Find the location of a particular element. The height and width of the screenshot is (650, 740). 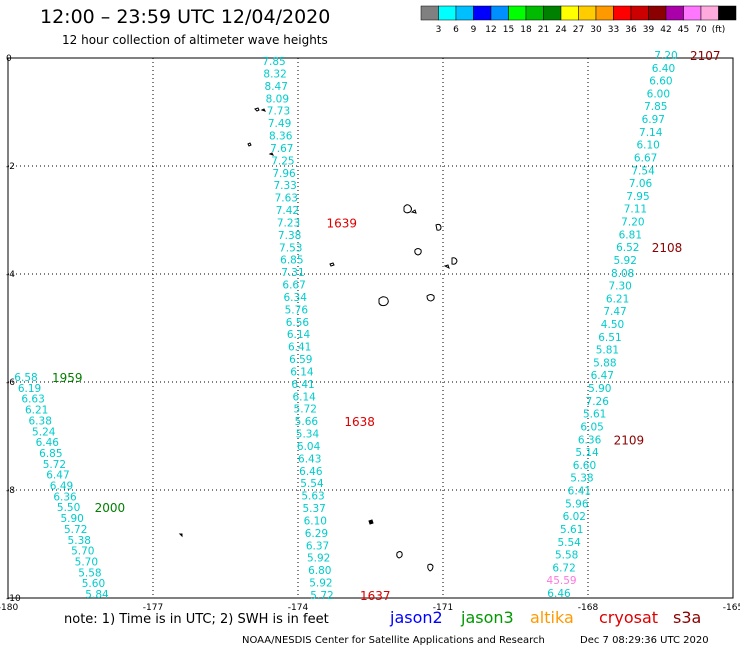

wave-height-label: 5.60 is located at coordinates (93, 584).